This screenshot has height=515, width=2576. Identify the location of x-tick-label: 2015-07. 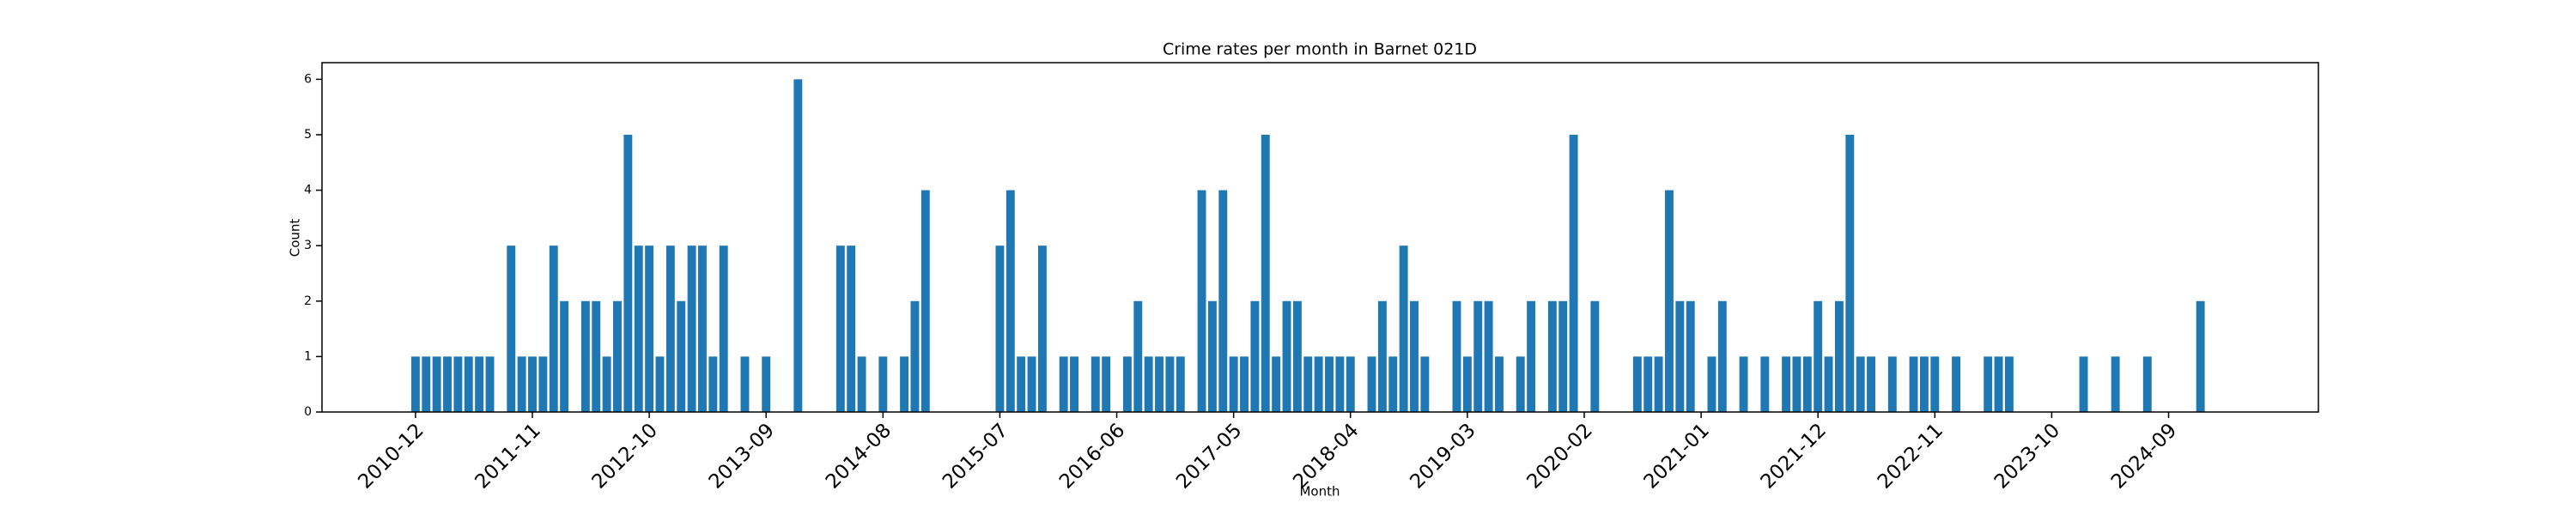
(976, 456).